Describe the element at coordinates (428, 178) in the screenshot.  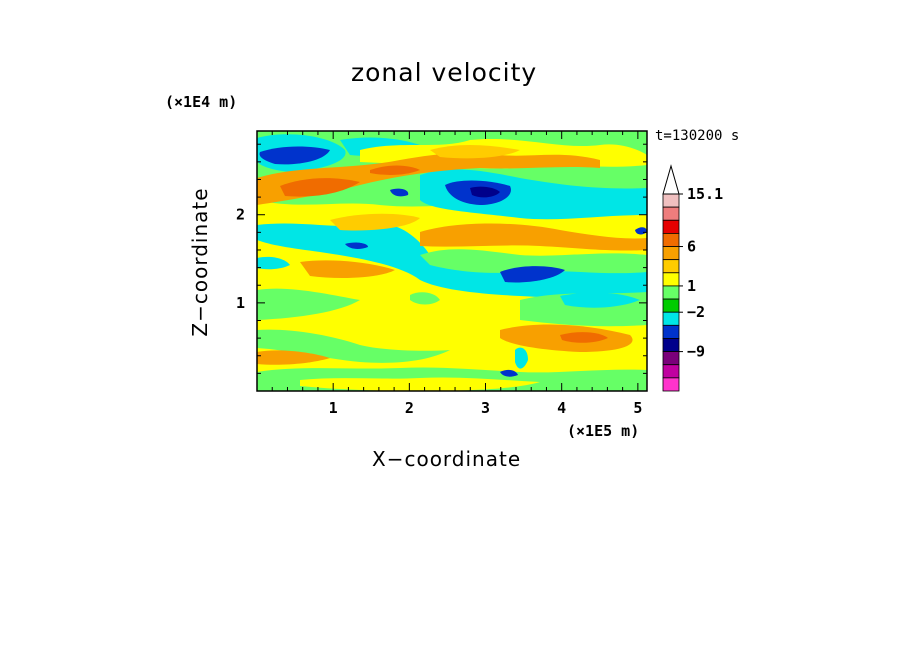
I see `top-orange-band` at that location.